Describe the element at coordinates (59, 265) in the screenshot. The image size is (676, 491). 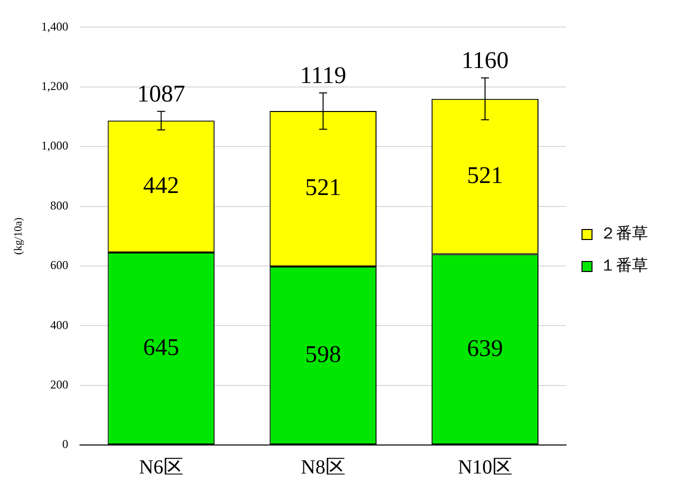
I see `y-tick-label: 600` at that location.